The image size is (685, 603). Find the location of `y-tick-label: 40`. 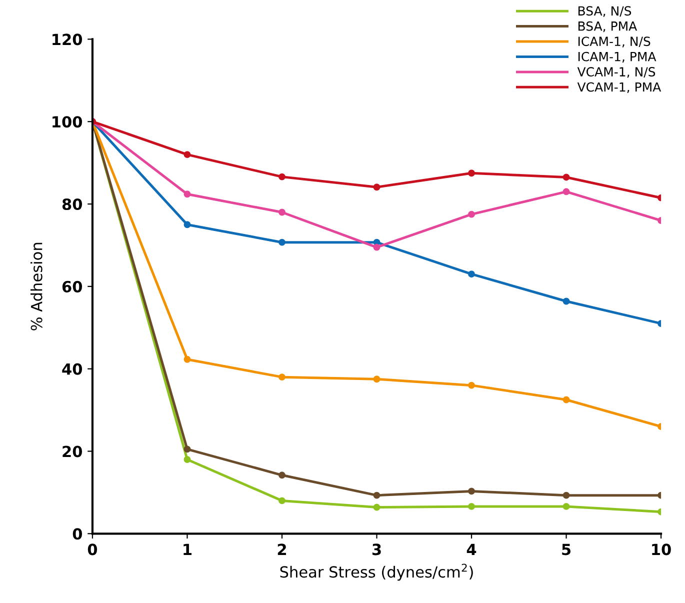

y-tick-label: 40 is located at coordinates (72, 369).